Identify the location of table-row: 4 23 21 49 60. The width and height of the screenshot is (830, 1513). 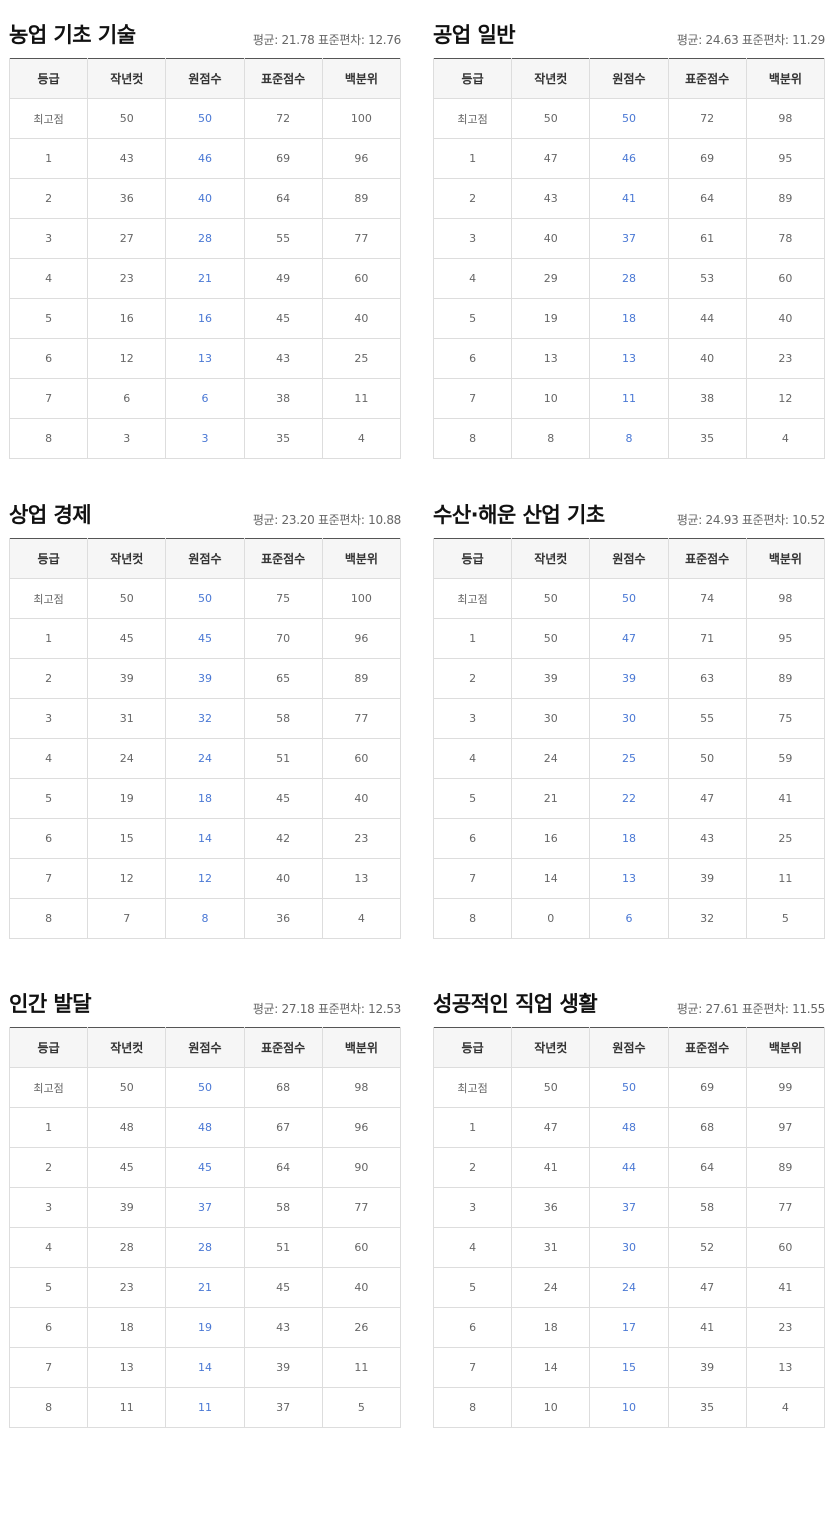
(205, 278).